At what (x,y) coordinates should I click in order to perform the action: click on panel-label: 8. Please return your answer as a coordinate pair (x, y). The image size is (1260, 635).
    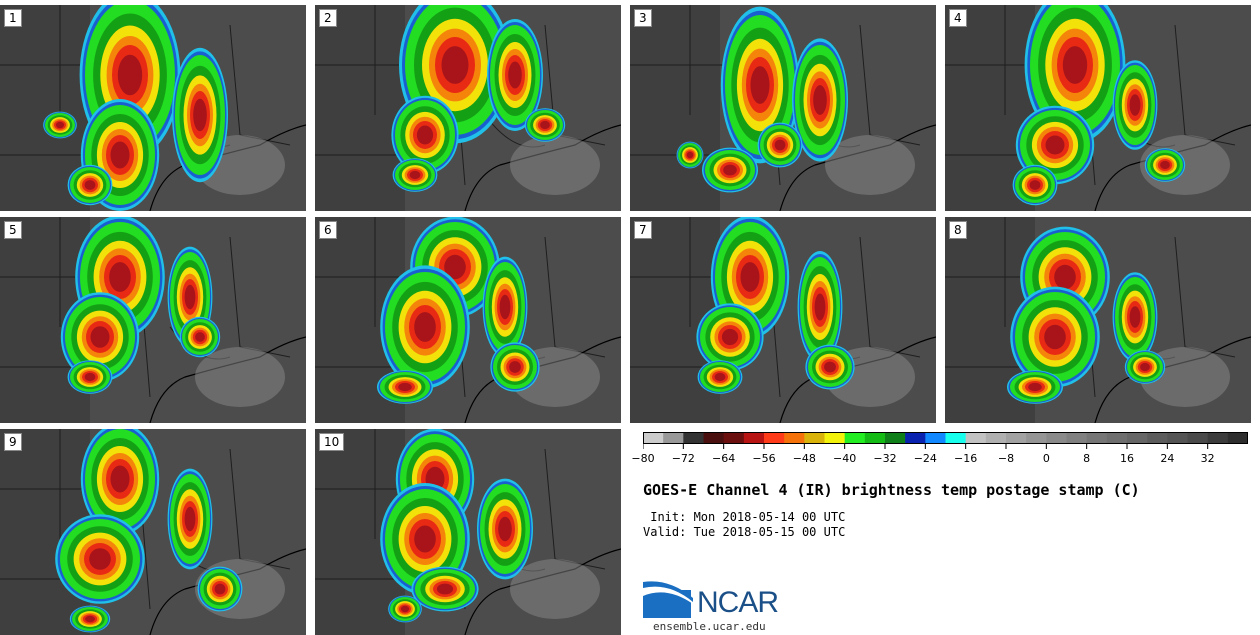
    Looking at the image, I should click on (958, 230).